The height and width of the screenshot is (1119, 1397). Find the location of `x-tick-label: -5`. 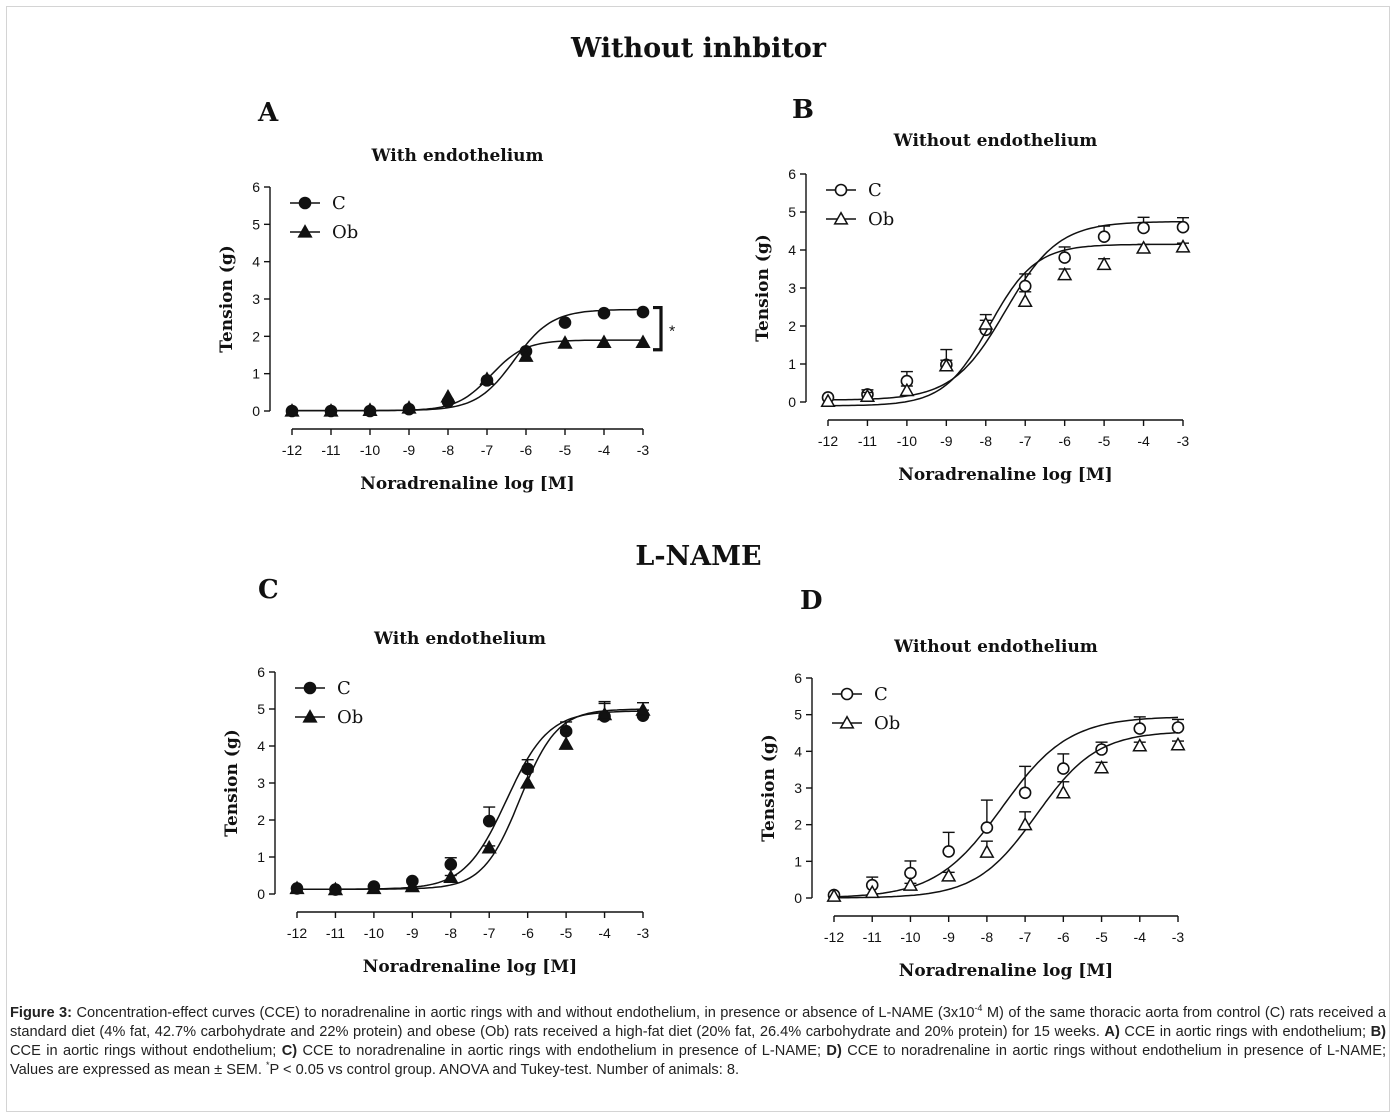

x-tick-label: -5 is located at coordinates (566, 933).